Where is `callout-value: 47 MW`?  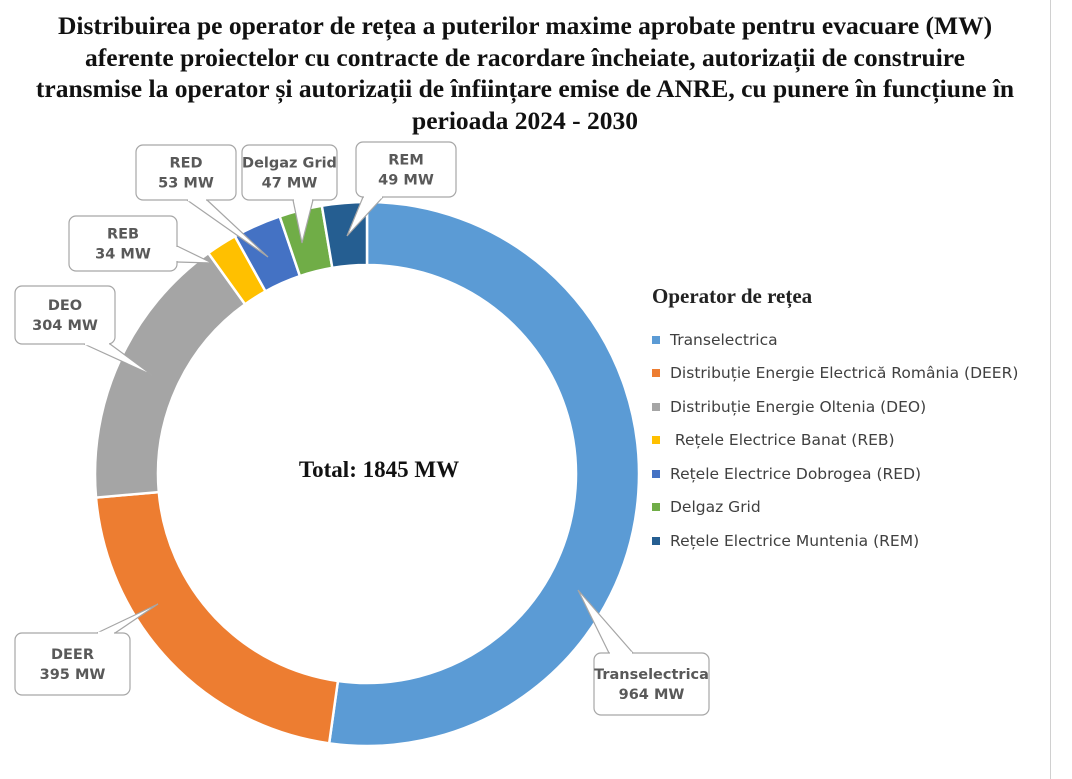
callout-value: 47 MW is located at coordinates (290, 184).